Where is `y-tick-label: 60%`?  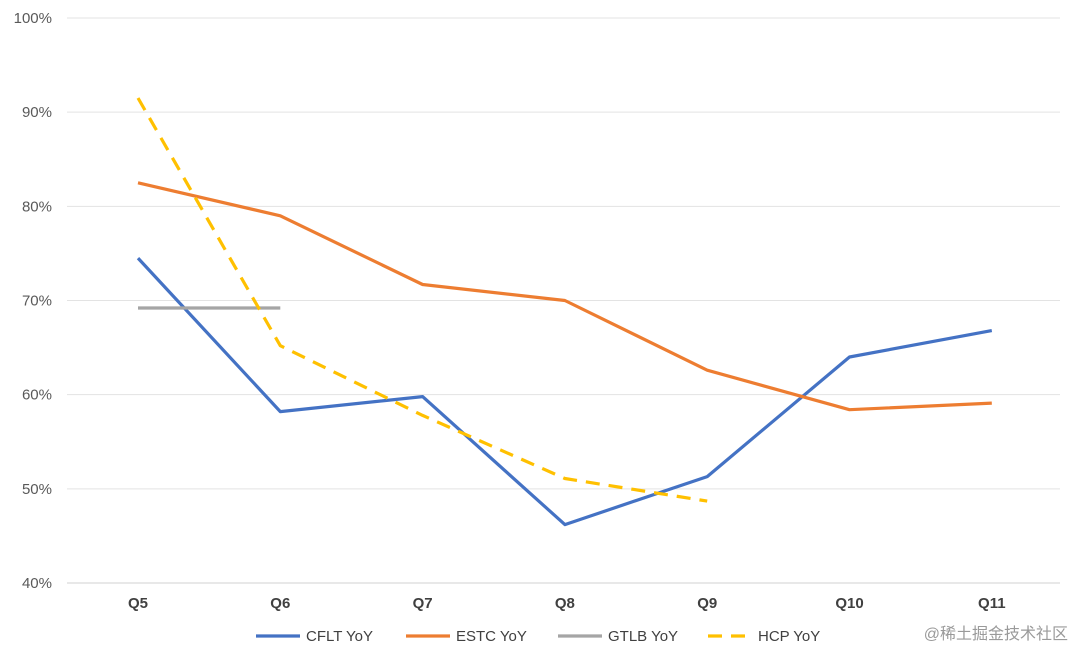 y-tick-label: 60% is located at coordinates (37, 395).